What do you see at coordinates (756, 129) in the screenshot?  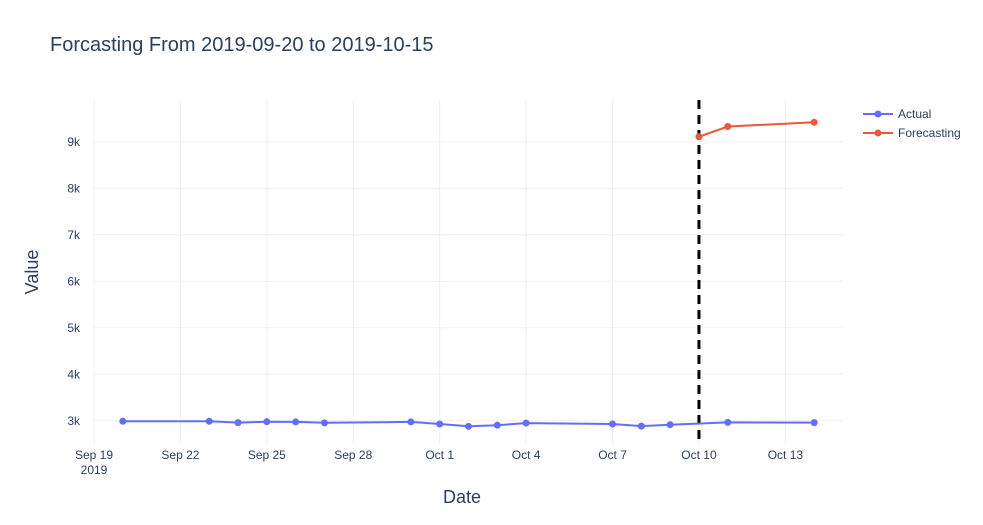 I see `forecasting-series-line` at bounding box center [756, 129].